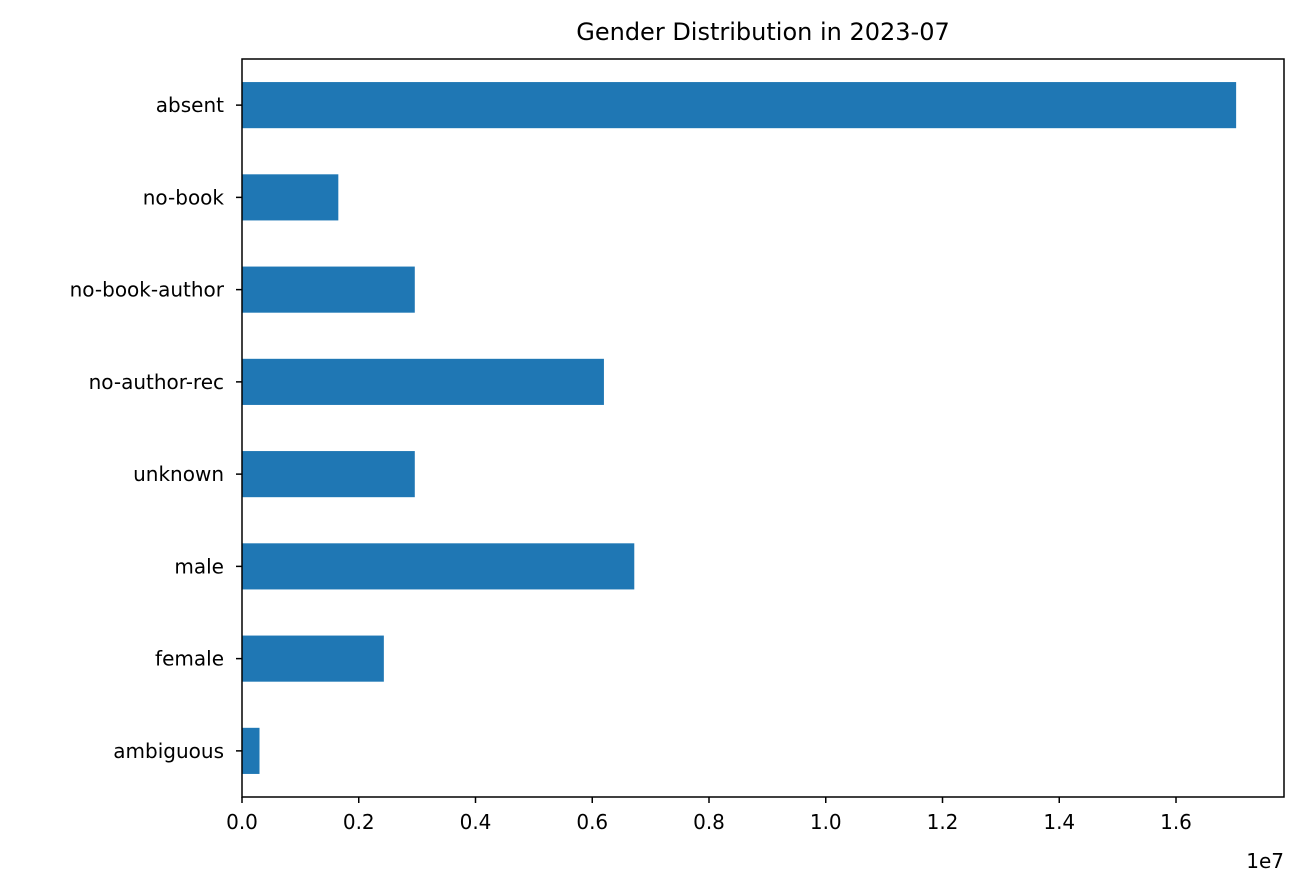  What do you see at coordinates (739, 105) in the screenshot?
I see `bar-absent` at bounding box center [739, 105].